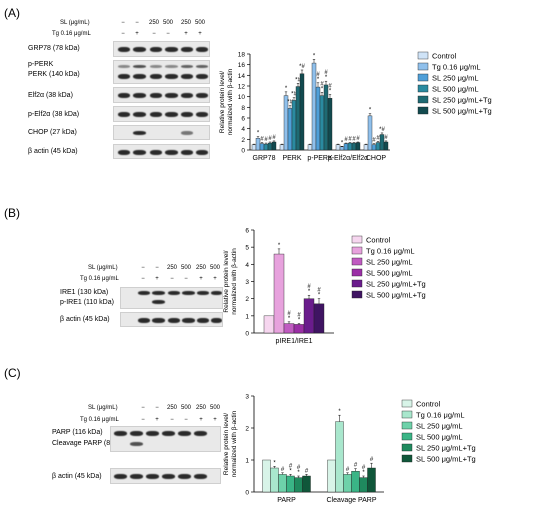 This screenshot has width=550, height=520. What do you see at coordinates (108, 421) in the screenshot?
I see `tg-values-row: − + − − + +` at bounding box center [108, 421].